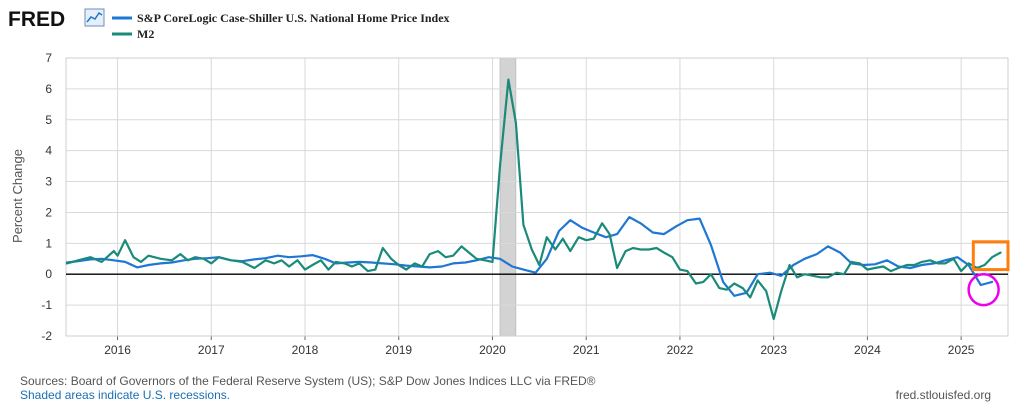  What do you see at coordinates (48, 151) in the screenshot?
I see `y-tick-label-4: 4` at bounding box center [48, 151].